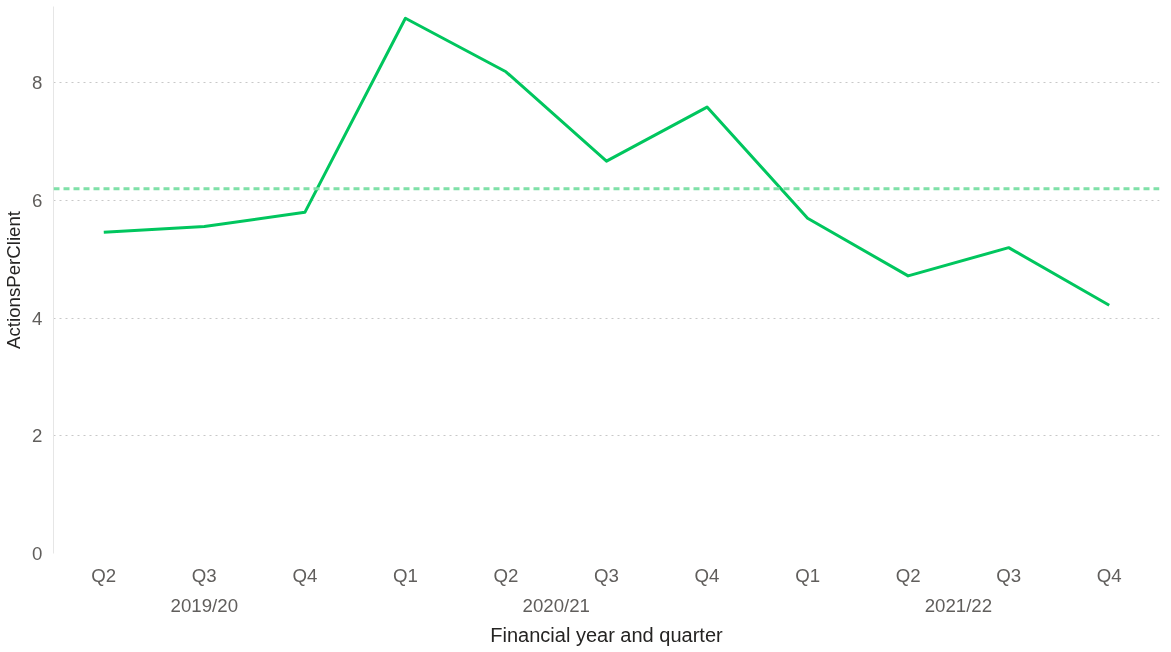 Image resolution: width=1171 pixels, height=652 pixels. I want to click on y-tick-label: 8, so click(37, 83).